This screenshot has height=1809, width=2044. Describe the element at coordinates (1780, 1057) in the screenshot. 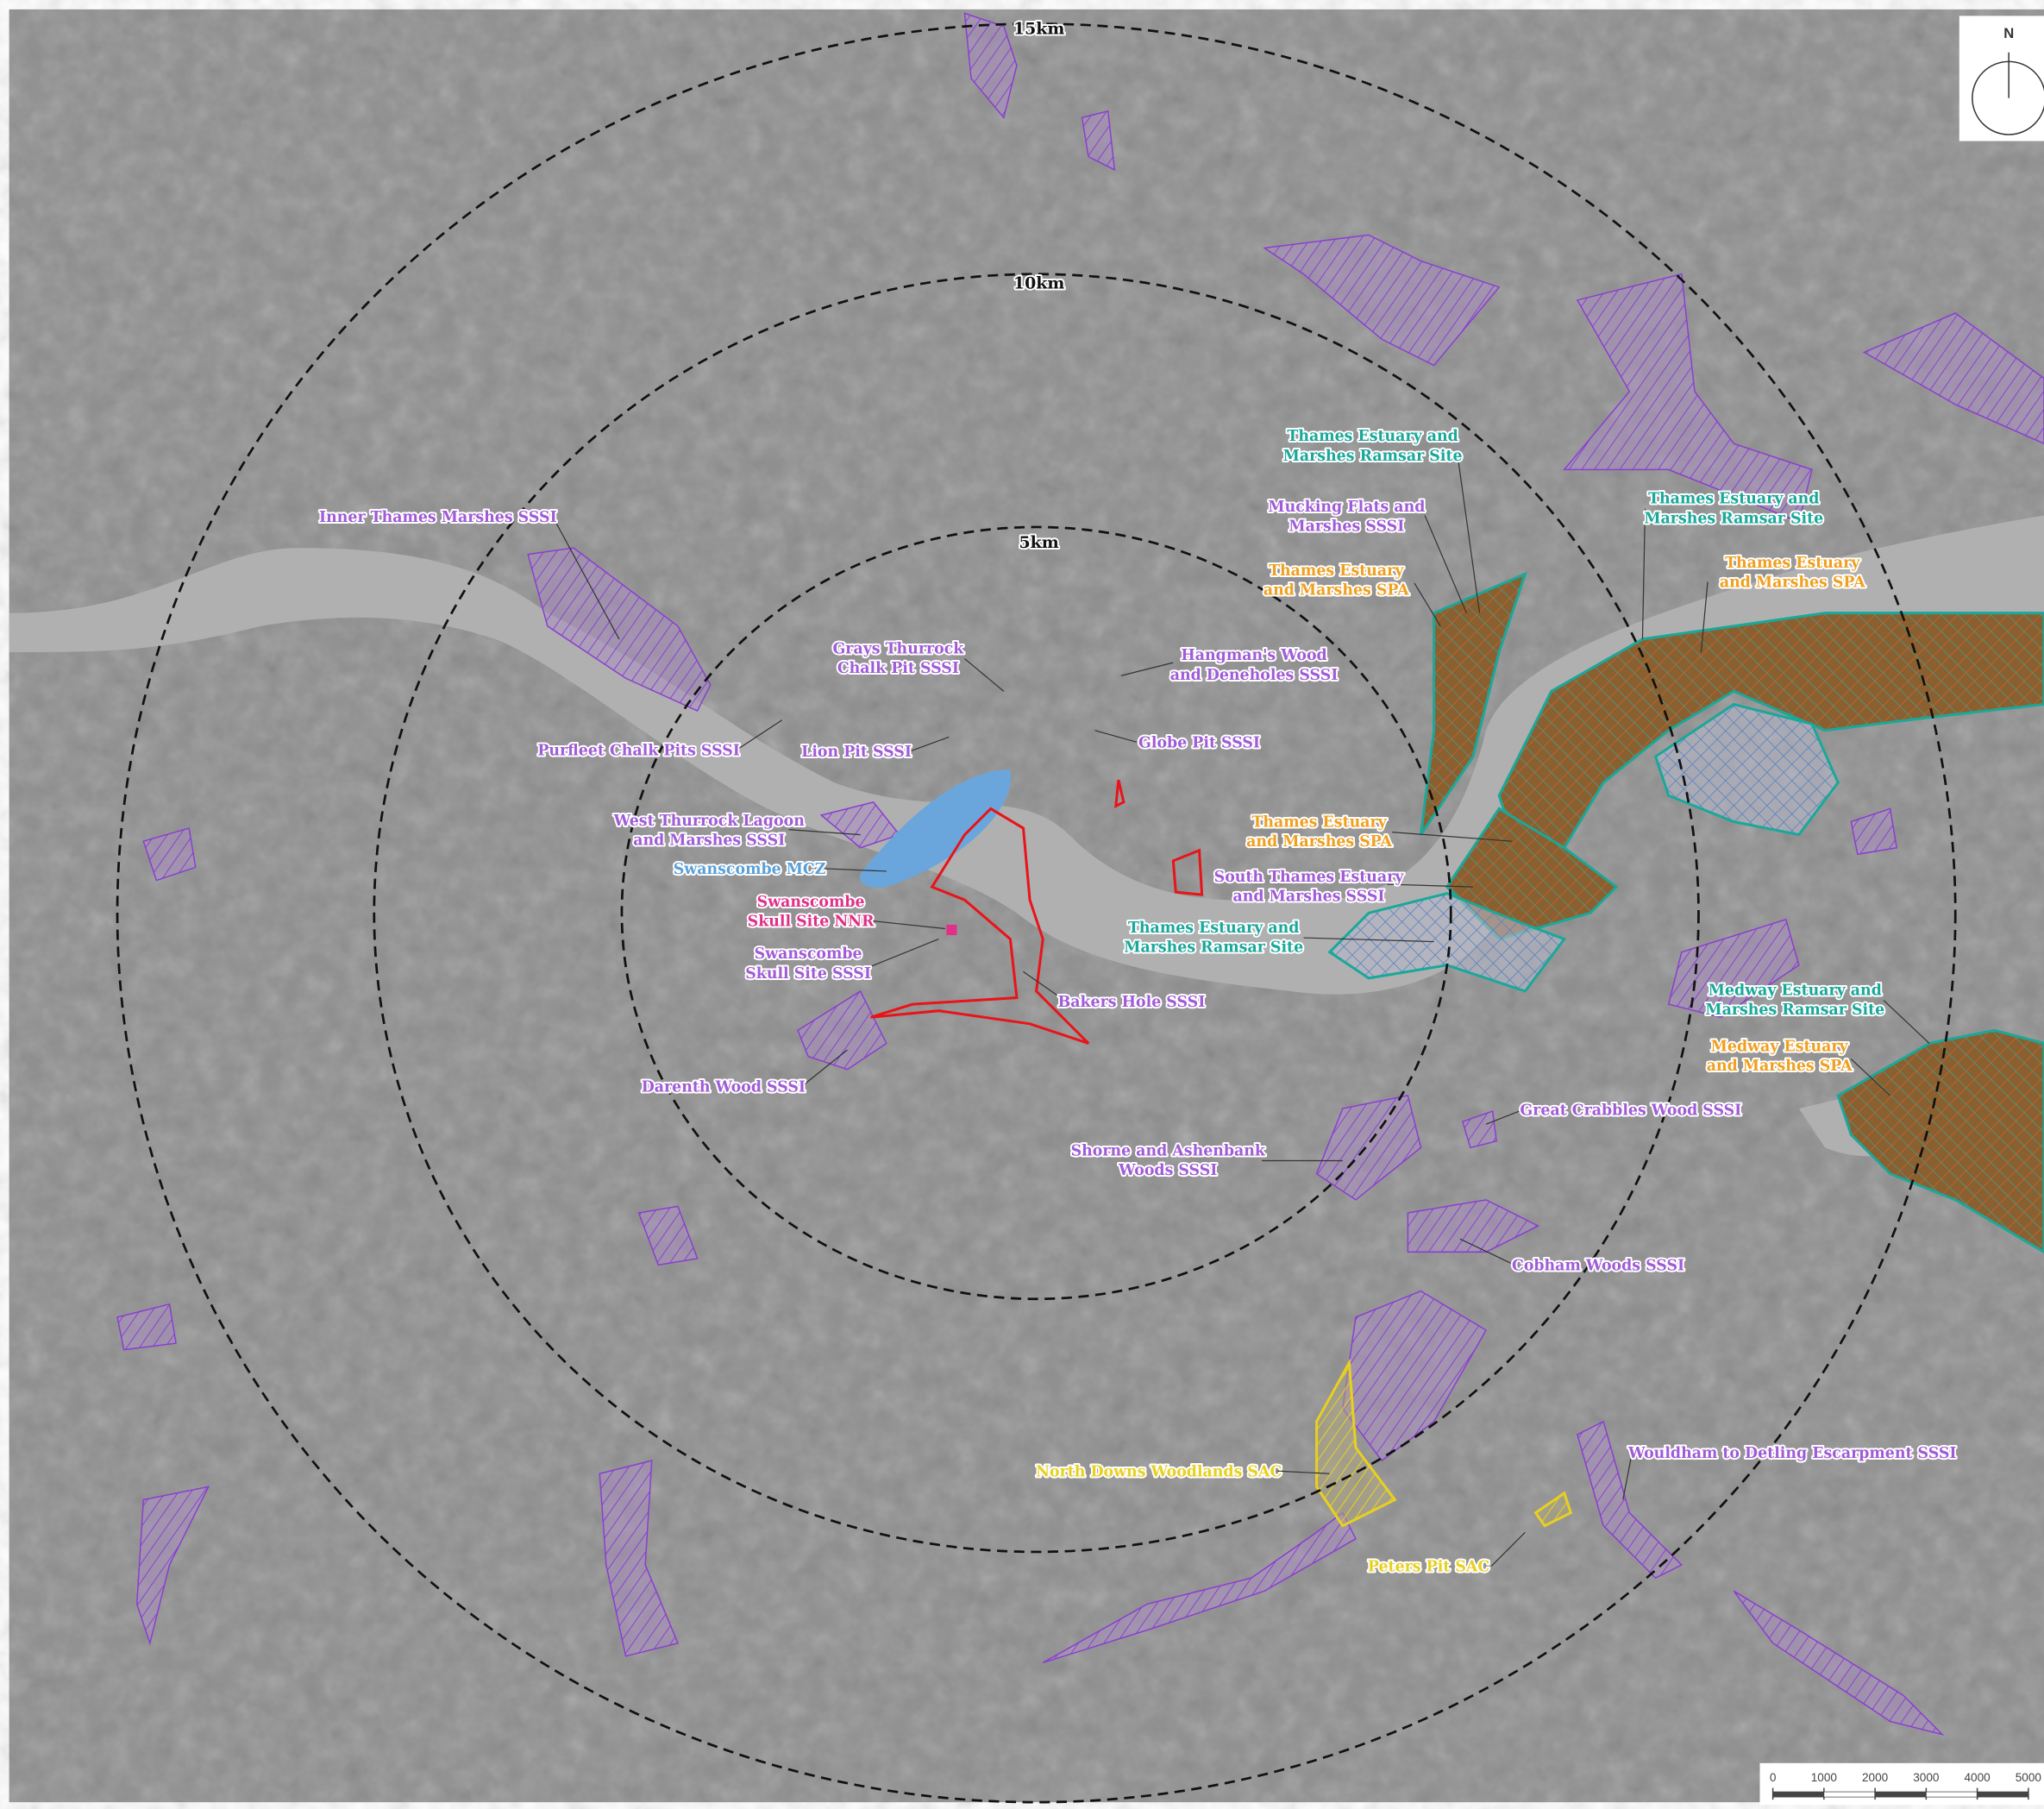

I see `site-label: Medway Estuary and Marshes SPA` at that location.